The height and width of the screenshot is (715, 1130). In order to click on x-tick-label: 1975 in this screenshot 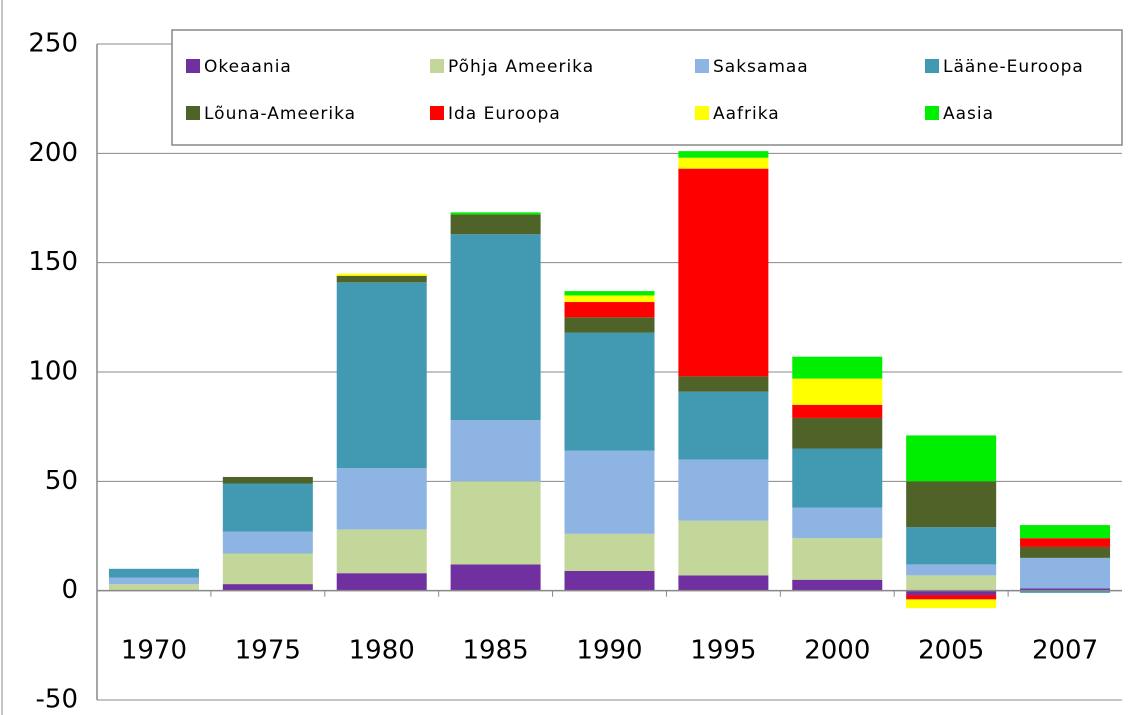, I will do `click(268, 651)`.